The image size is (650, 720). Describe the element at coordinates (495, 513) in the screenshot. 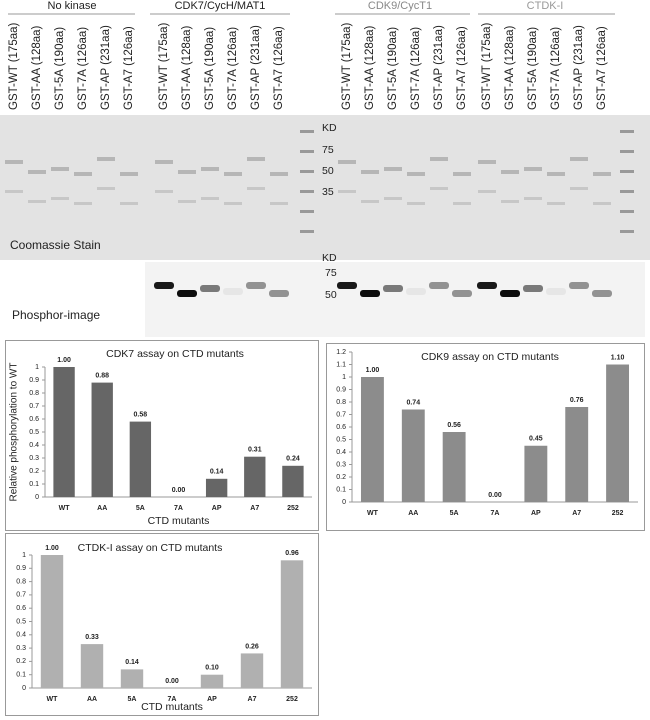

I see `x-tick-label: 7A` at that location.